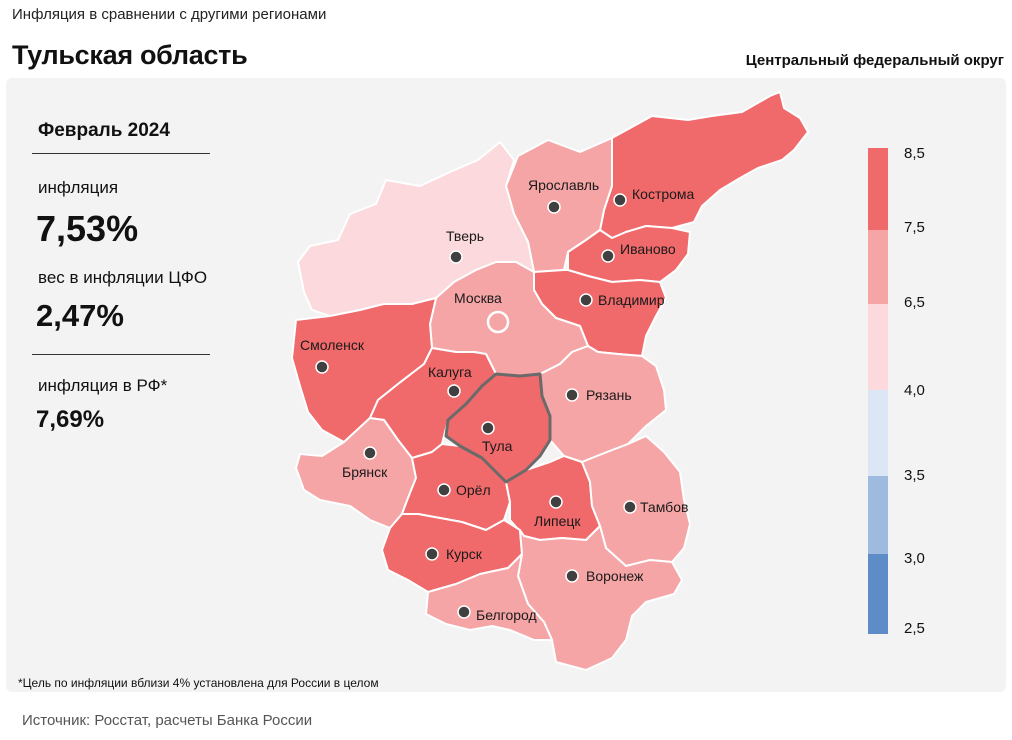  Describe the element at coordinates (464, 612) in the screenshot. I see `city-marker-belgorod` at that location.